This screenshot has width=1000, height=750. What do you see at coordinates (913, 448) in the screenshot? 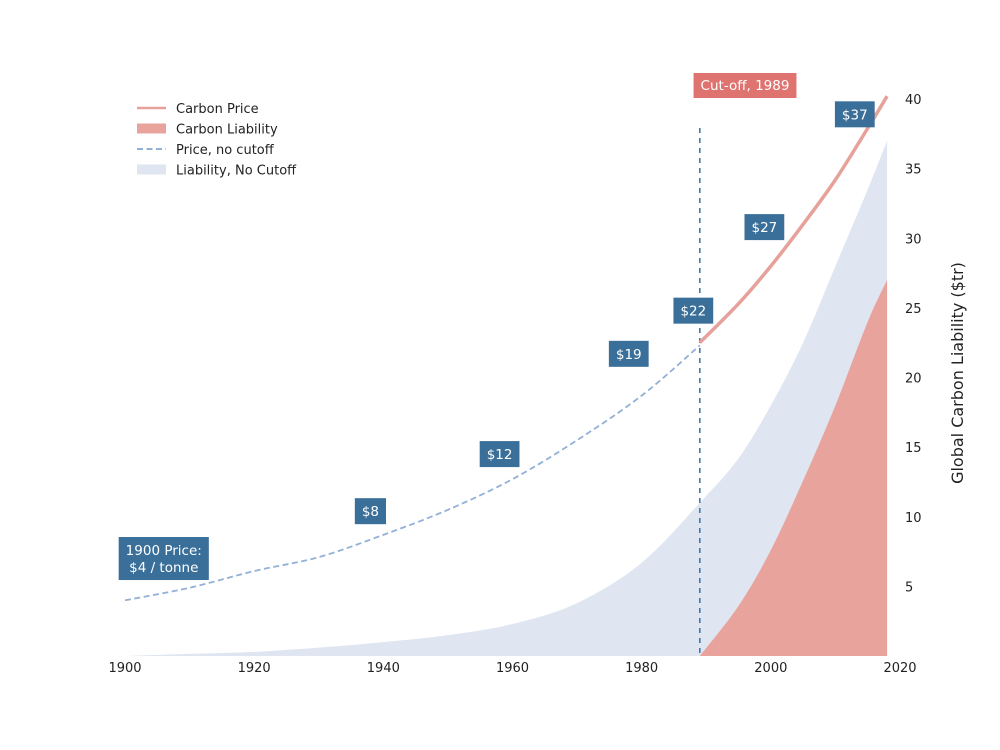
I see `y-tick-label: 15` at bounding box center [913, 448].